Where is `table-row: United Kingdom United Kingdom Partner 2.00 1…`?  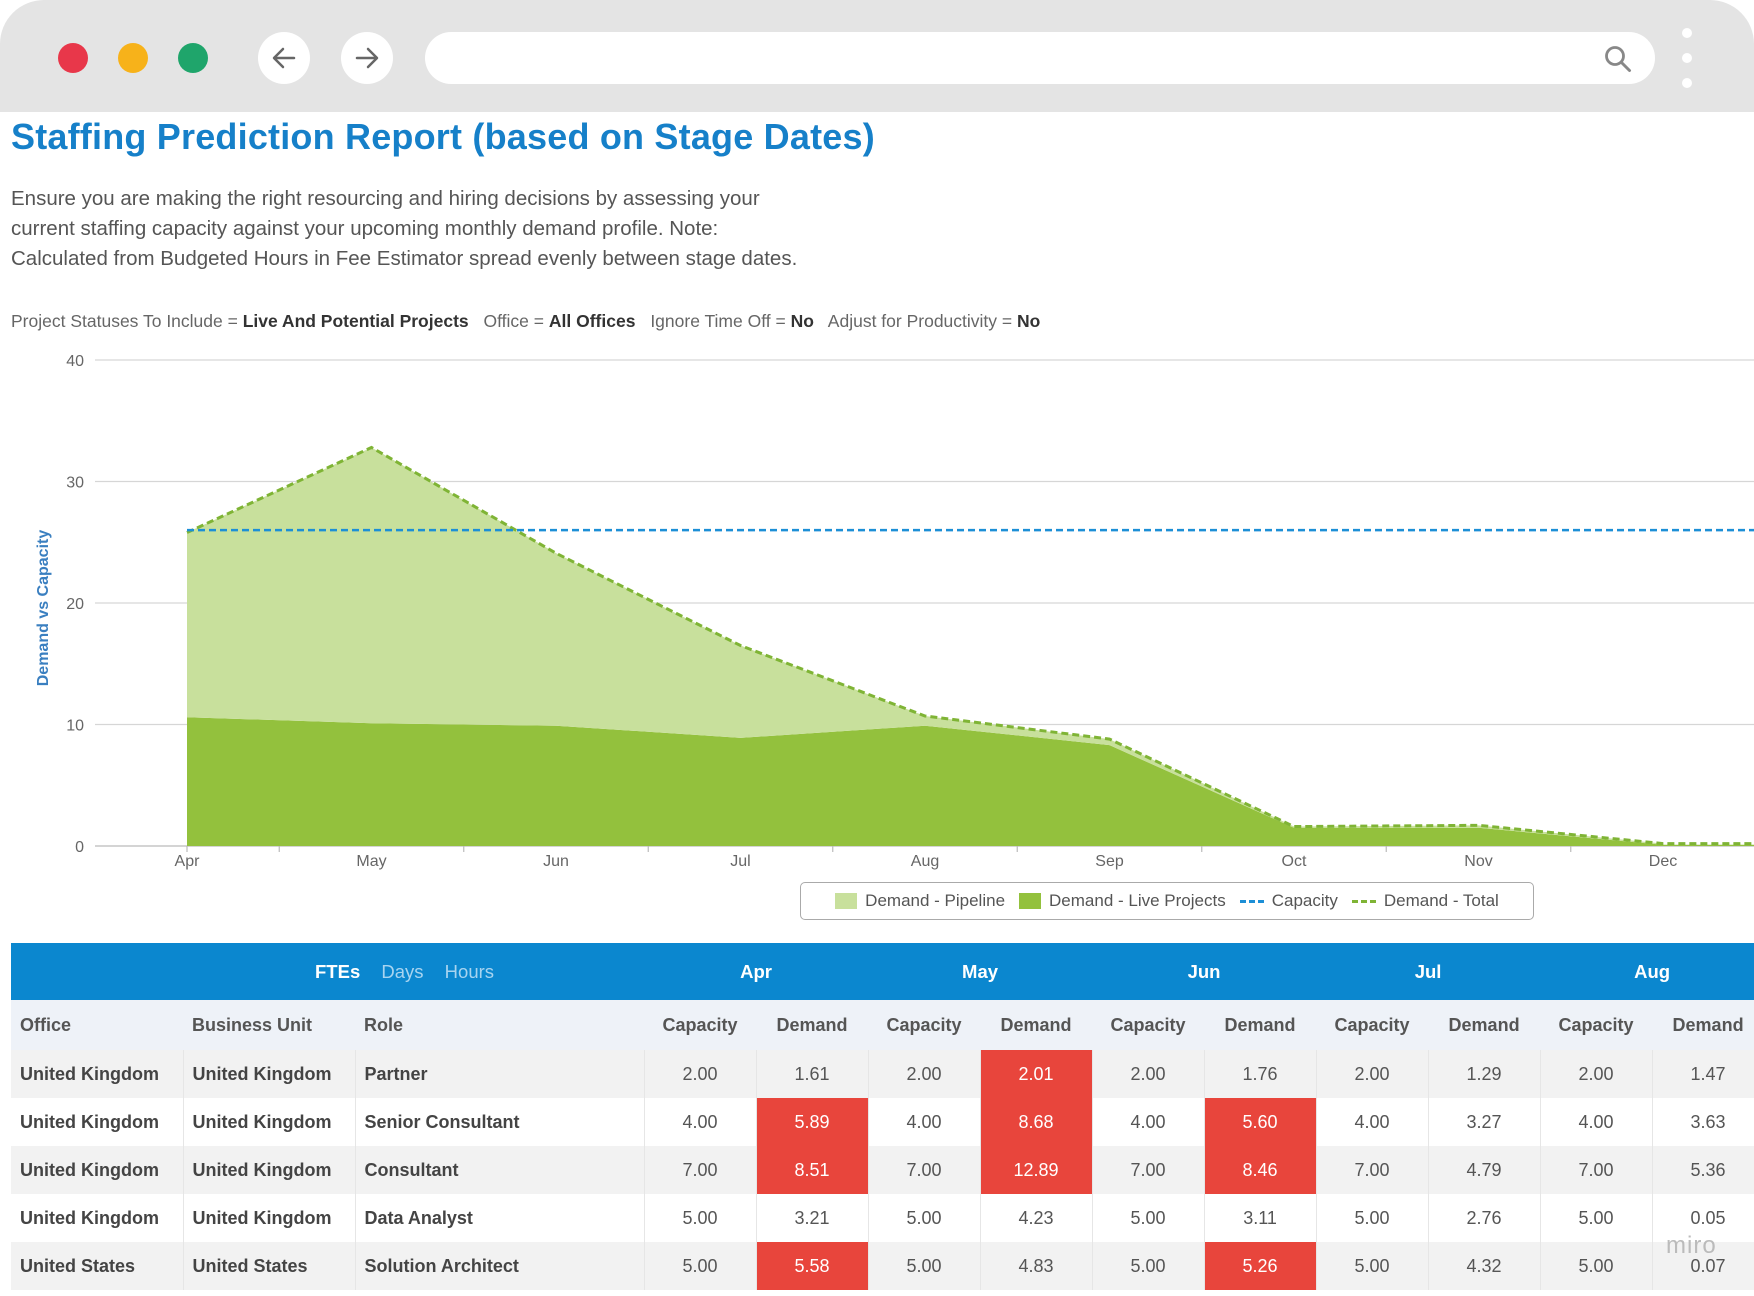 table-row: United Kingdom United Kingdom Partner 2.00 1… is located at coordinates (882, 1074).